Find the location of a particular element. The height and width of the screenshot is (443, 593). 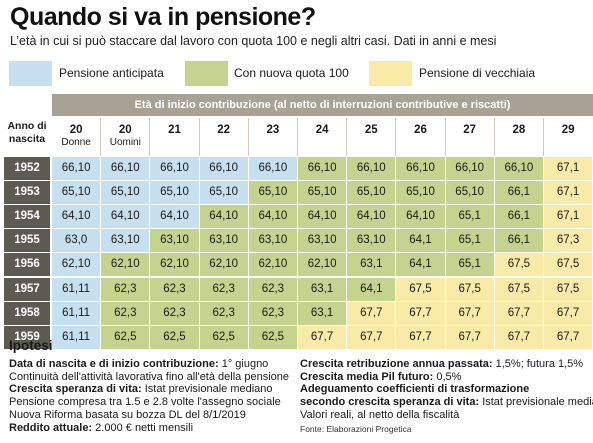

table-cell: 64,1 is located at coordinates (420, 265).